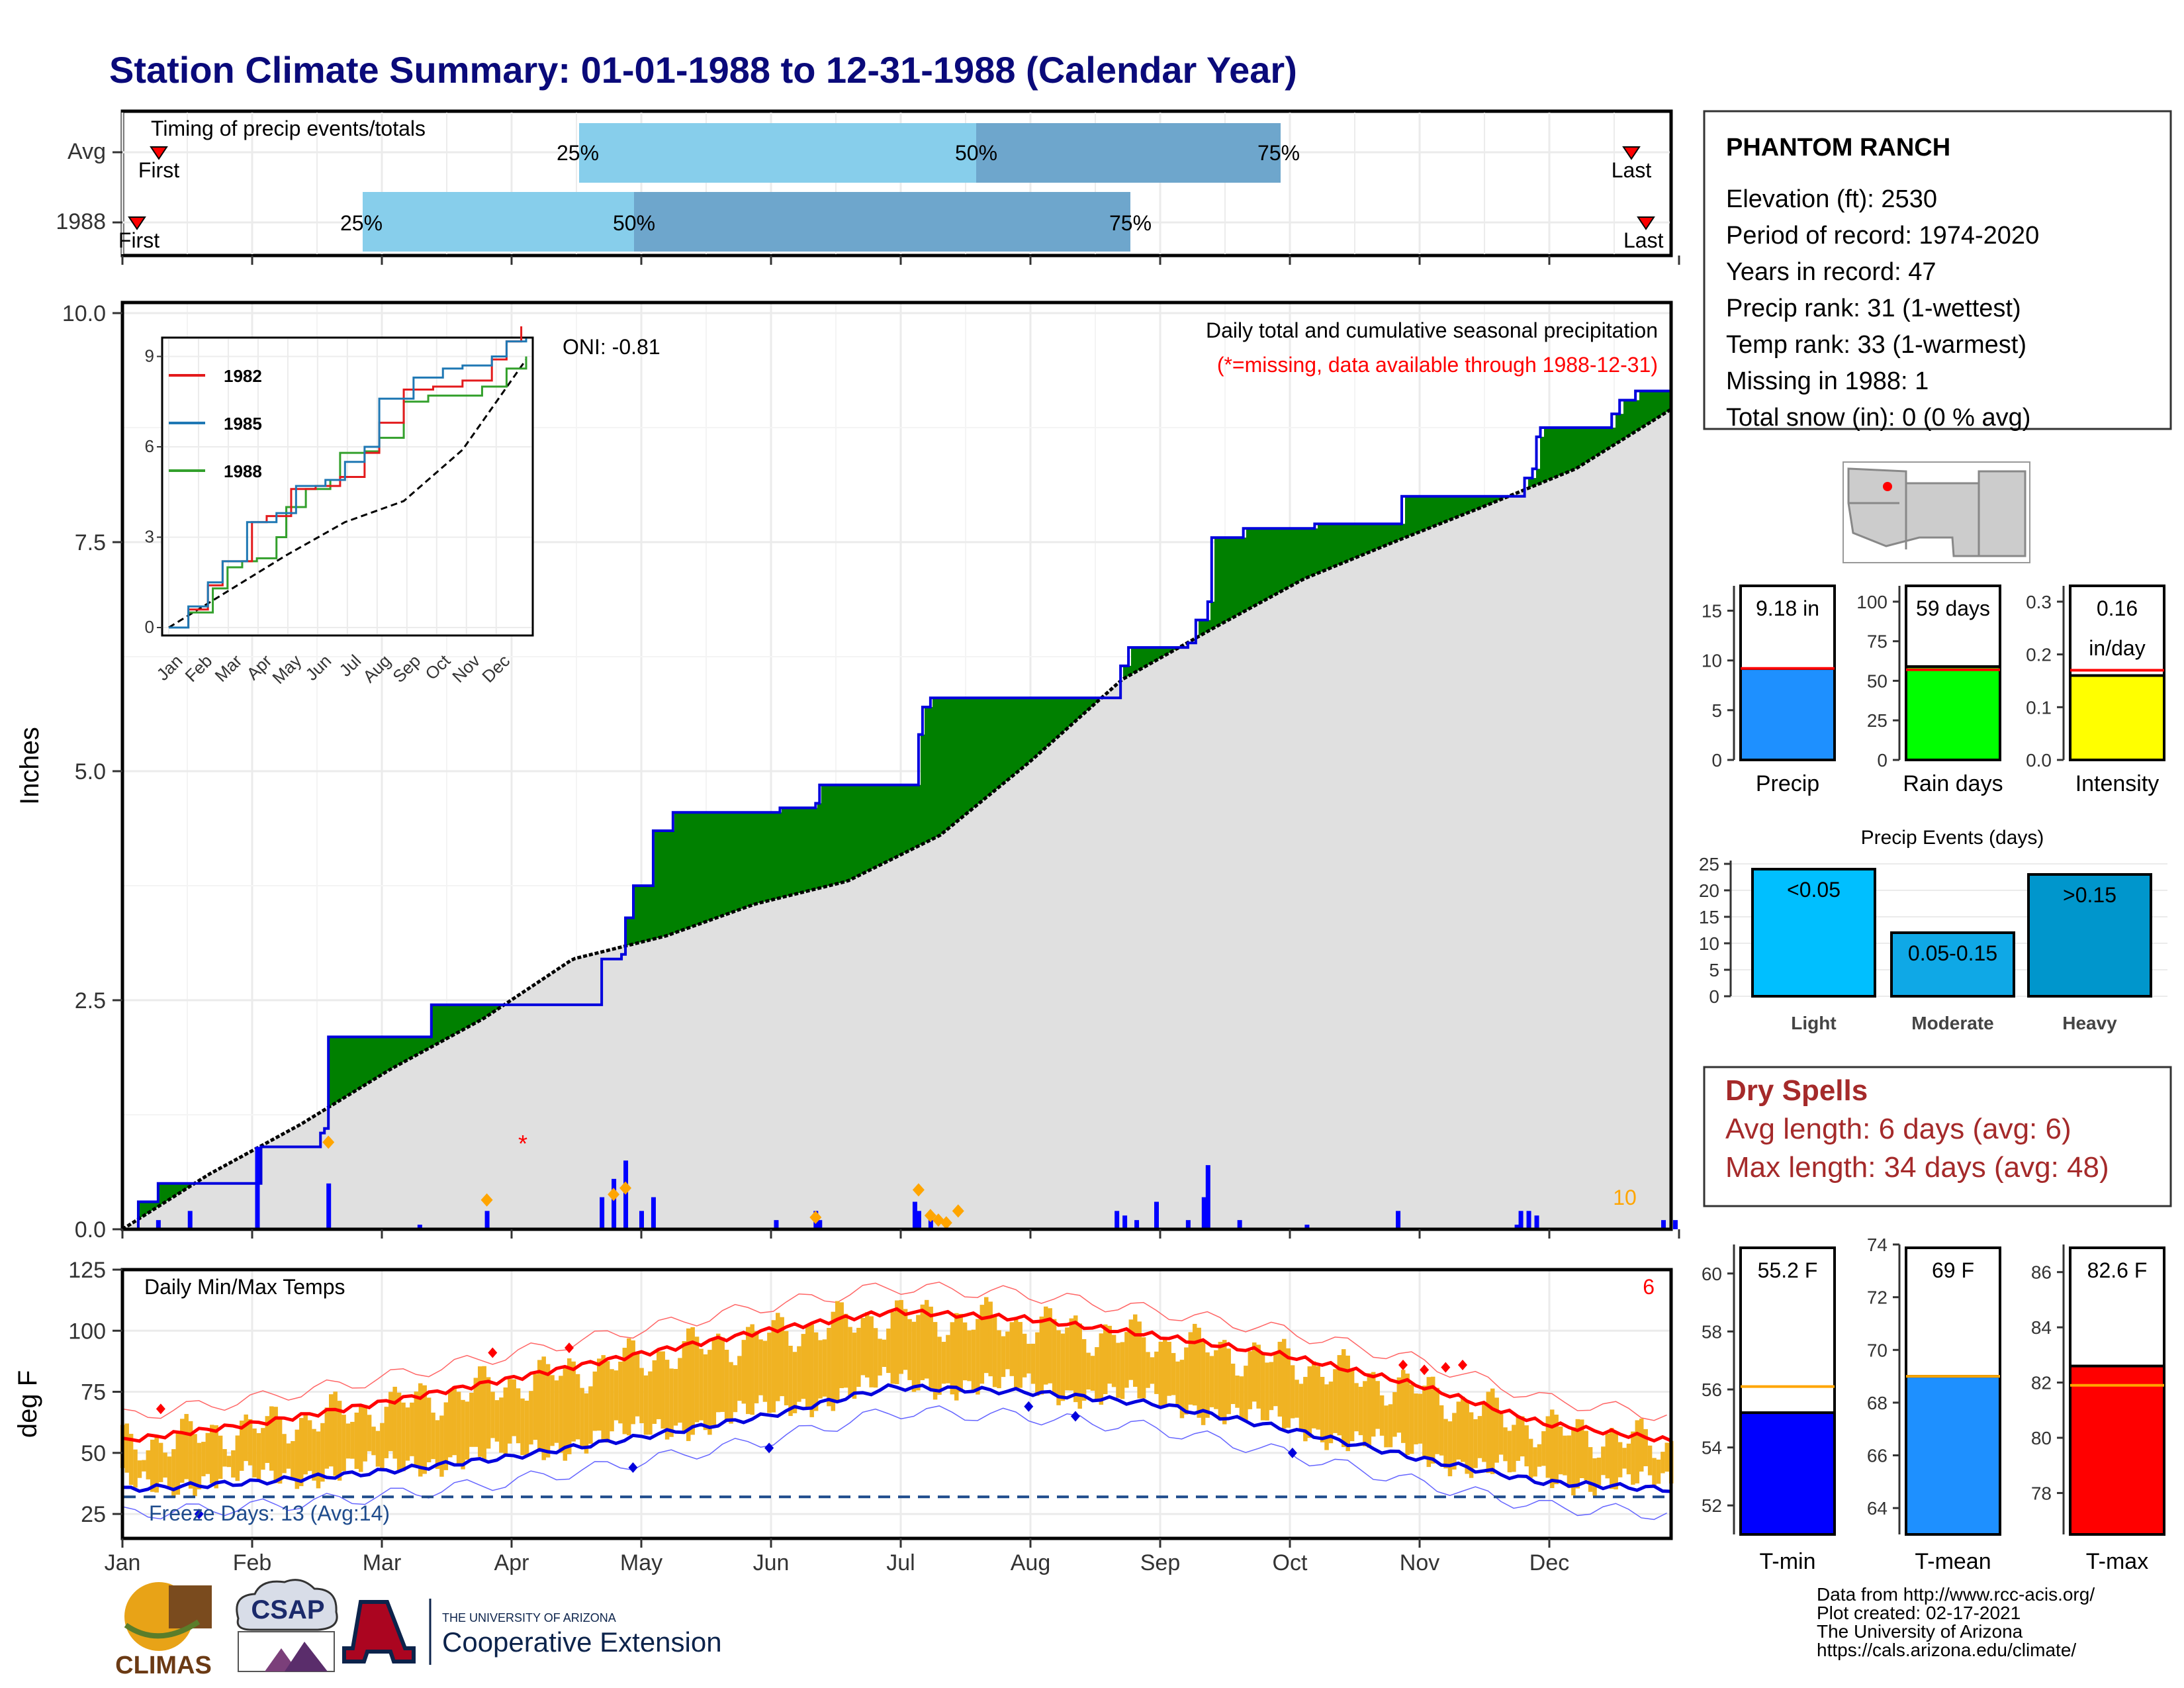 This screenshot has width=2184, height=1688. Describe the element at coordinates (900, 1562) in the screenshot. I see `month-tick-label: Jul` at that location.